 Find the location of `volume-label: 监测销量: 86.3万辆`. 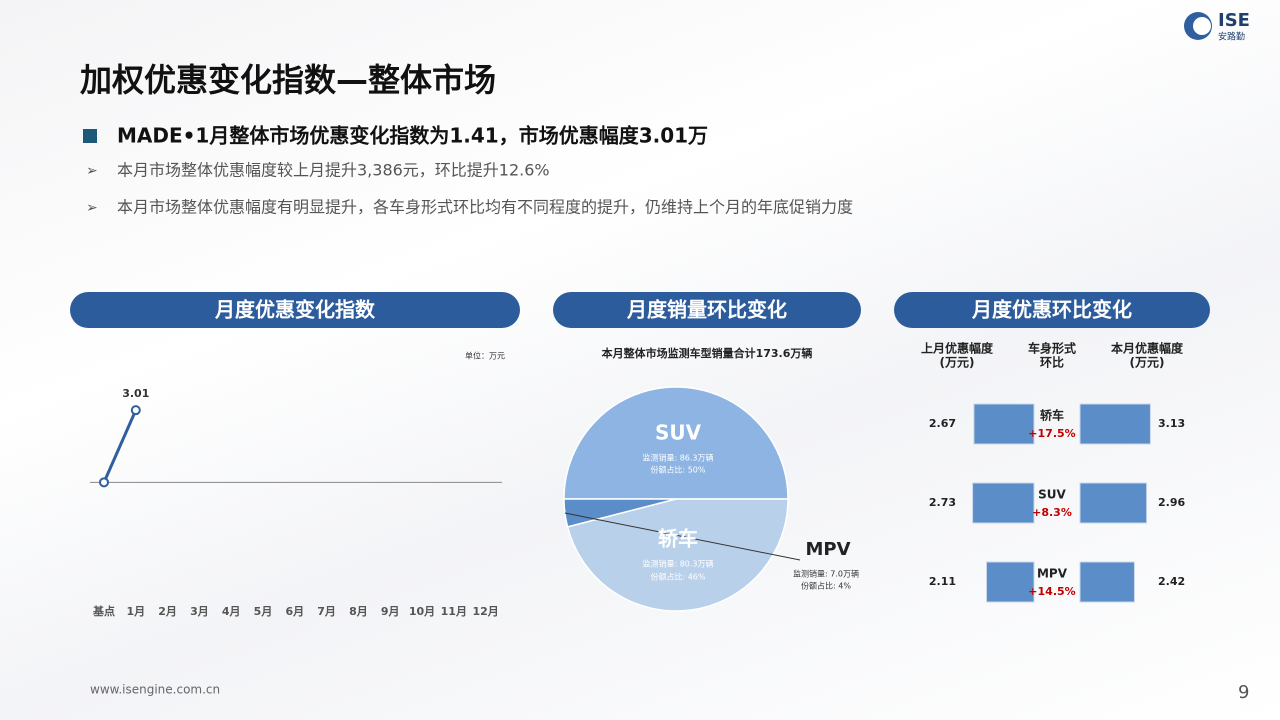

volume-label: 监测销量: 86.3万辆 is located at coordinates (677, 458).